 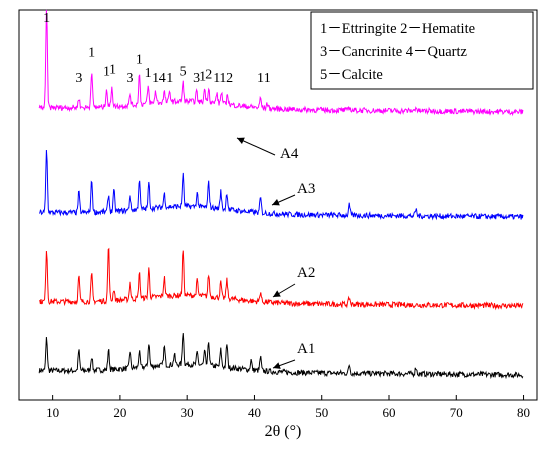 I want to click on x-tick-label: 30, so click(x=187, y=412).